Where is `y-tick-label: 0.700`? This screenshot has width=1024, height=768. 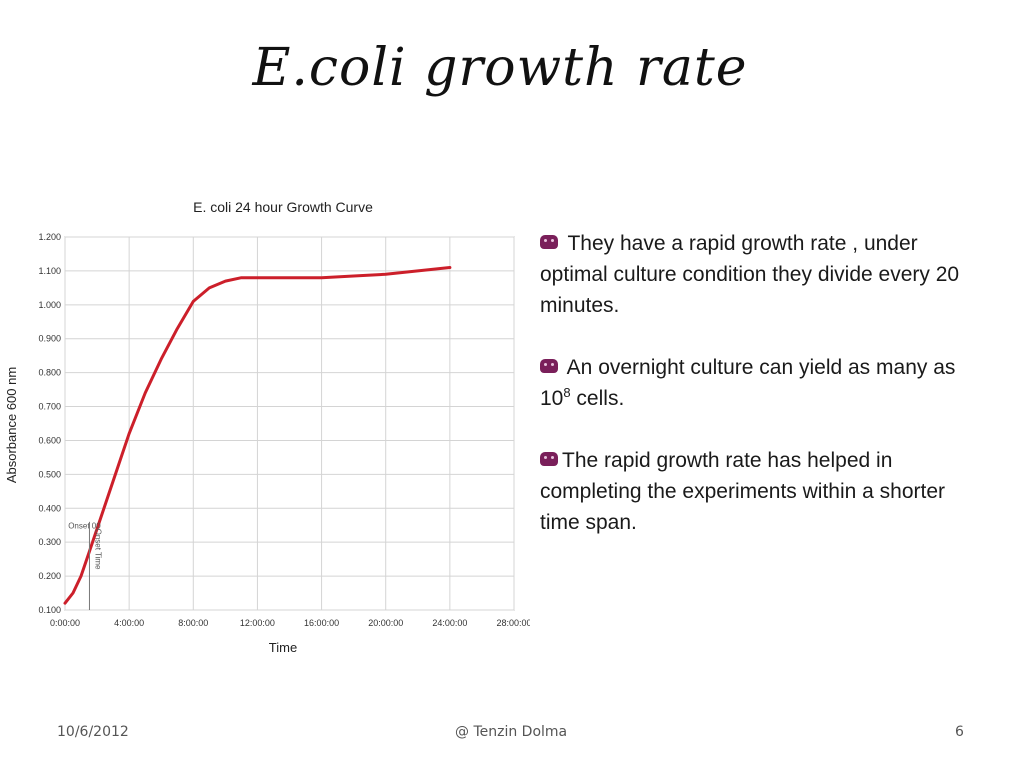
y-tick-label: 0.700 is located at coordinates (49, 407).